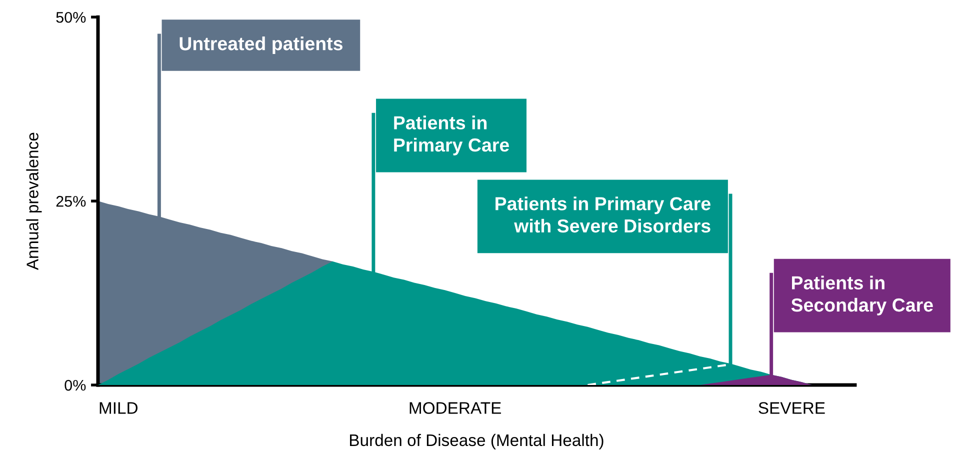 This screenshot has width=976, height=450. I want to click on text: Untreated patients, so click(261, 45).